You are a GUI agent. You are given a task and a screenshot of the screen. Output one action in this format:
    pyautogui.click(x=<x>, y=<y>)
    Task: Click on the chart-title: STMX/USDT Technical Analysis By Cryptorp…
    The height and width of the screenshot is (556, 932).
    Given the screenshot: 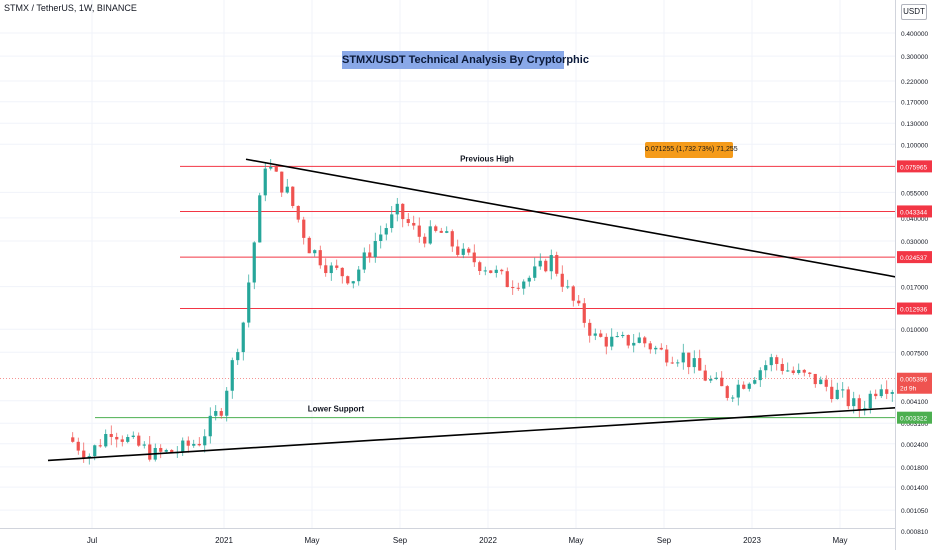 What is the action you would take?
    pyautogui.click(x=465, y=60)
    